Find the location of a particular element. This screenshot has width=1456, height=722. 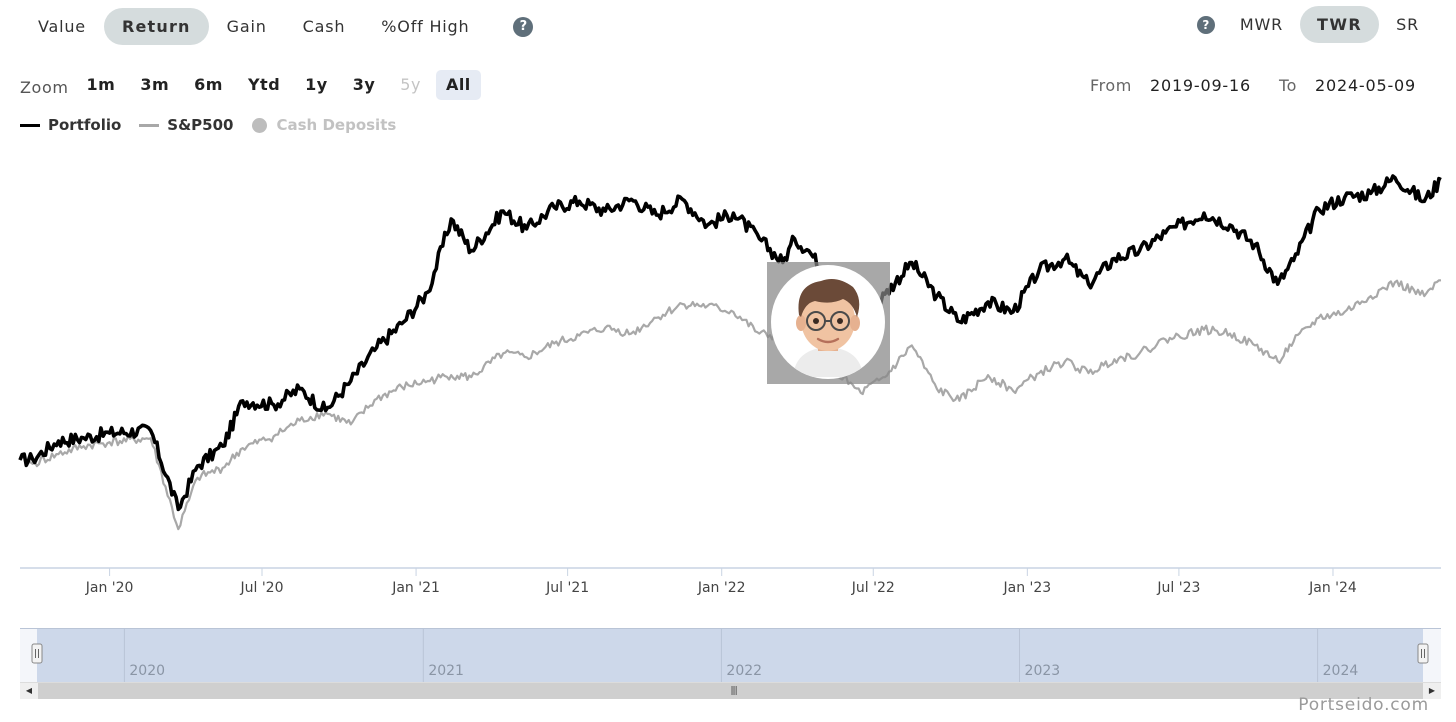

legend-portfolio-label: Portfolio is located at coordinates (85, 125).